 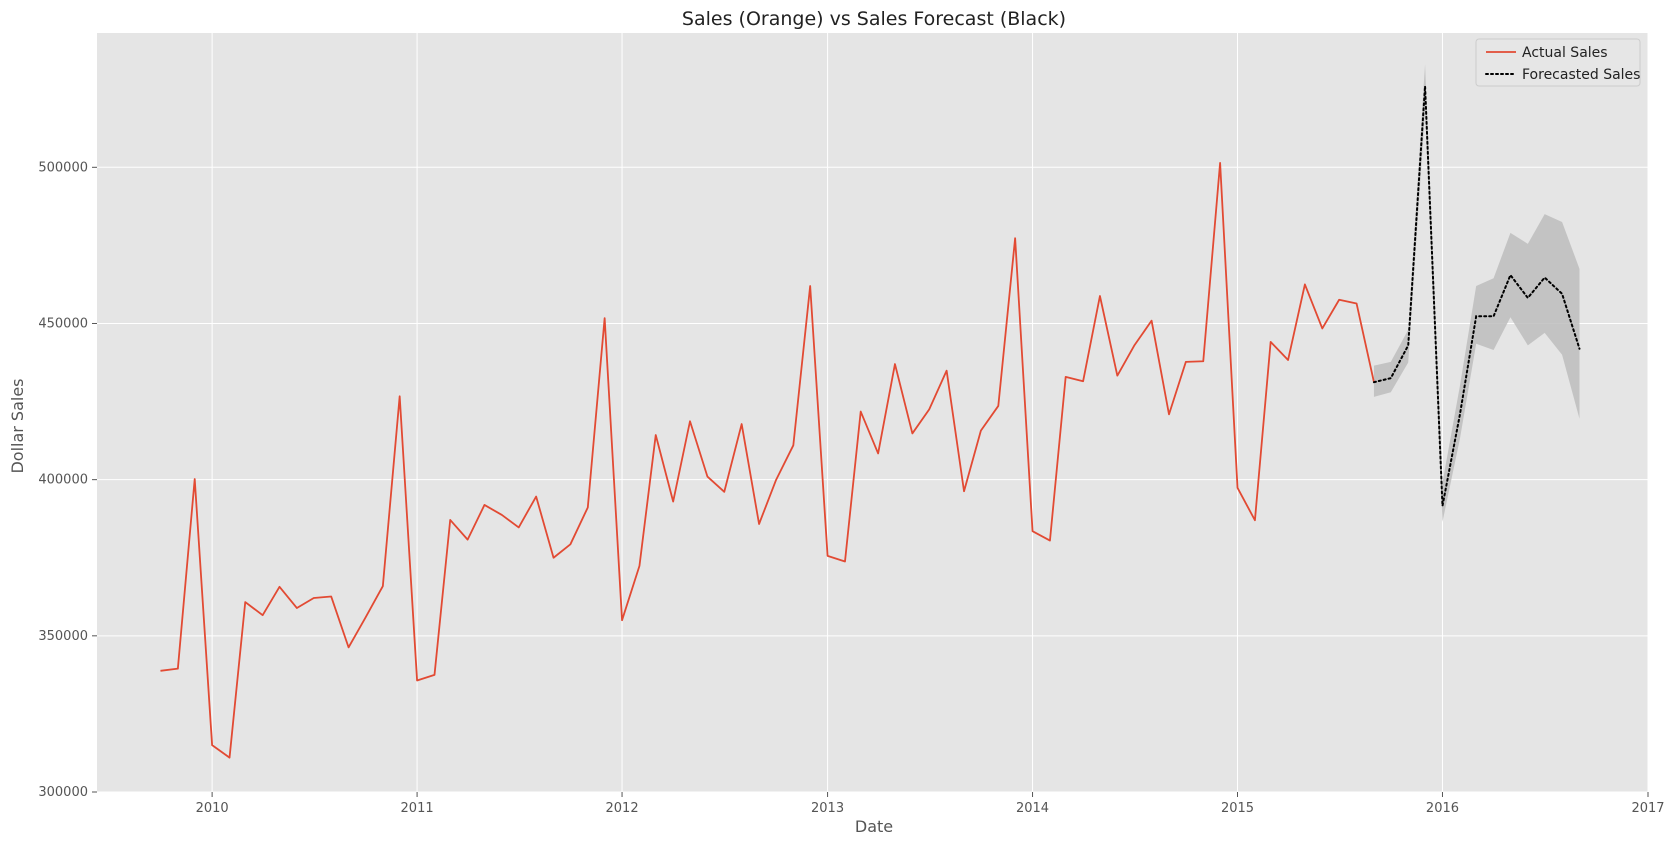 What do you see at coordinates (874, 19) in the screenshot?
I see `chart-title: Sales (Orange) vs Sales Forecast (Black)` at bounding box center [874, 19].